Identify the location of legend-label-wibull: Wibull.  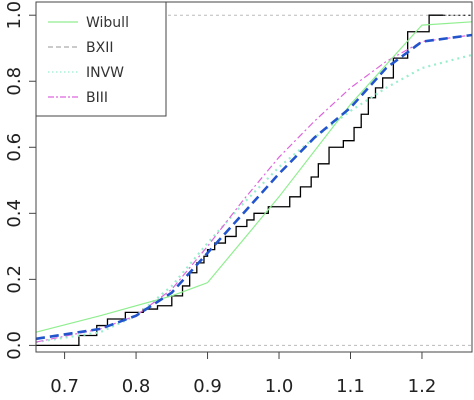
(107, 23).